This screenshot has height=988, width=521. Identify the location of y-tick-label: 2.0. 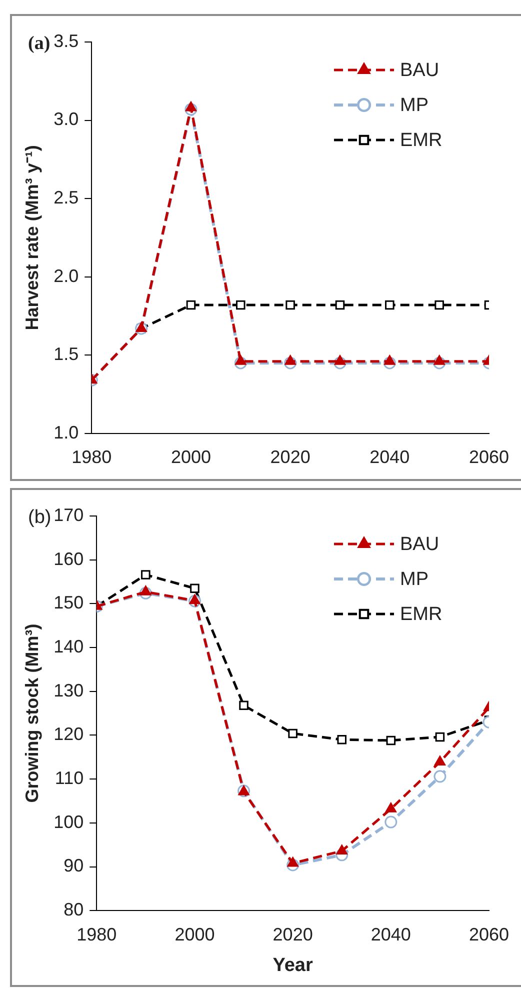
(66, 276).